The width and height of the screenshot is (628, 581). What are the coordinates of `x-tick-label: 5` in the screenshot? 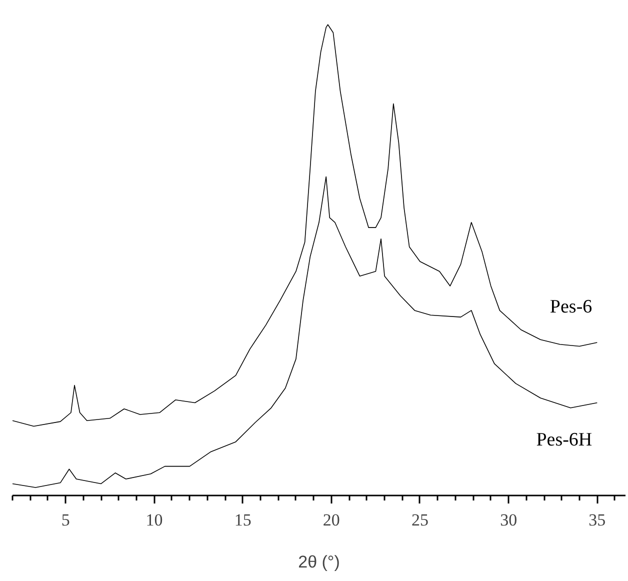 It's located at (65, 520).